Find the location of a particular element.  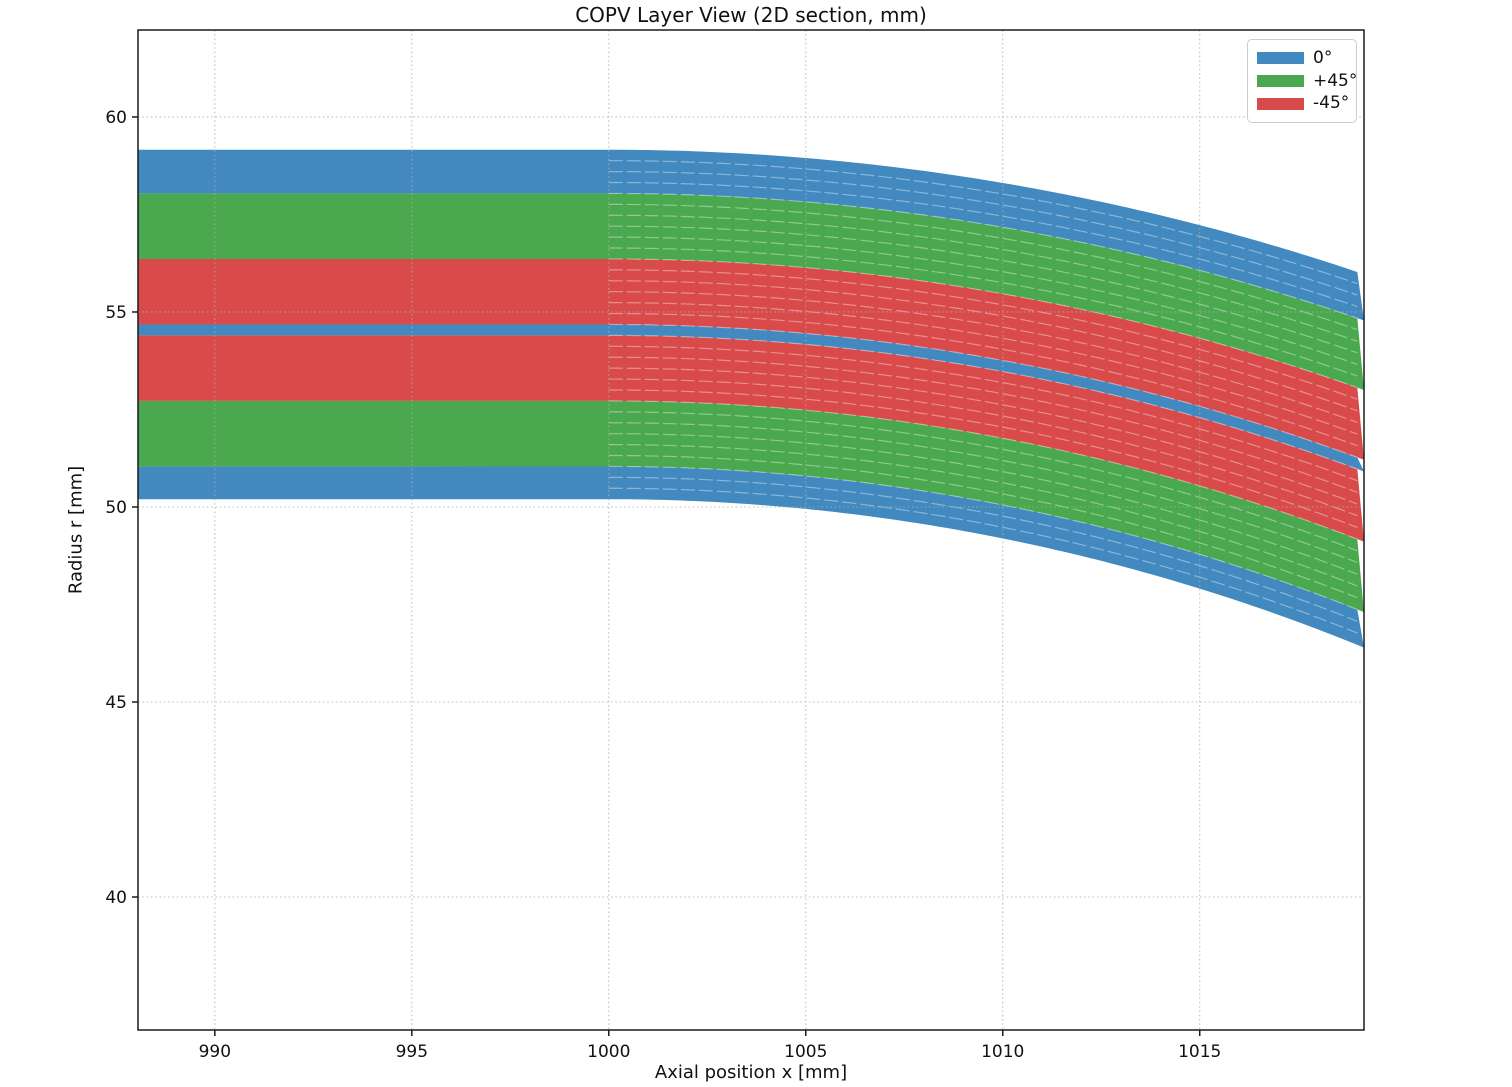

x-tick-label: 995 is located at coordinates (412, 1052).